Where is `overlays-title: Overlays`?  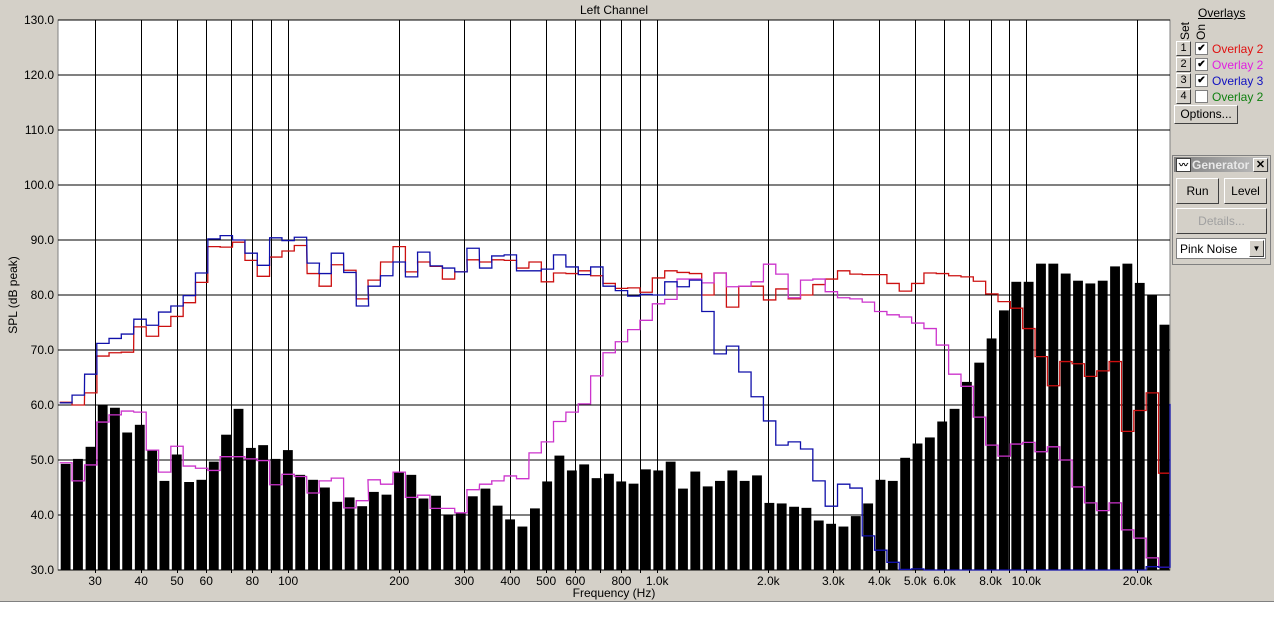 overlays-title: Overlays is located at coordinates (1222, 13).